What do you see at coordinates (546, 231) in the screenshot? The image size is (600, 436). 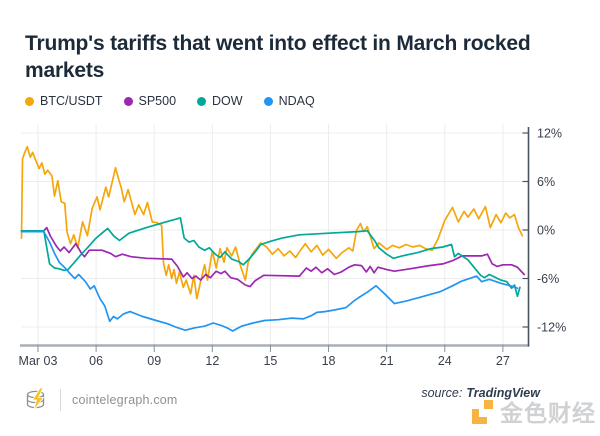 I see `y-tick-label: 0%` at bounding box center [546, 231].